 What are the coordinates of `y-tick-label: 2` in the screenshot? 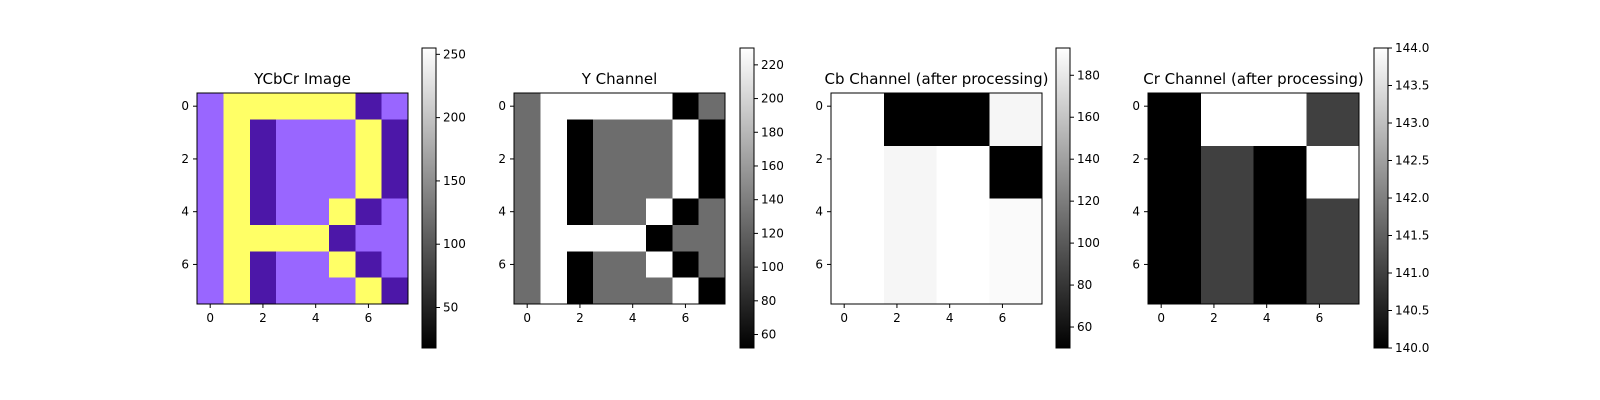 It's located at (1136, 159).